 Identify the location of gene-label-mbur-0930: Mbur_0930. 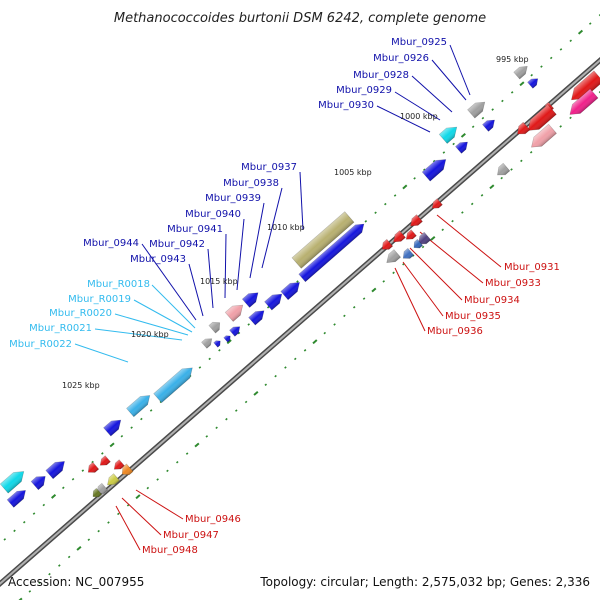
(346, 105).